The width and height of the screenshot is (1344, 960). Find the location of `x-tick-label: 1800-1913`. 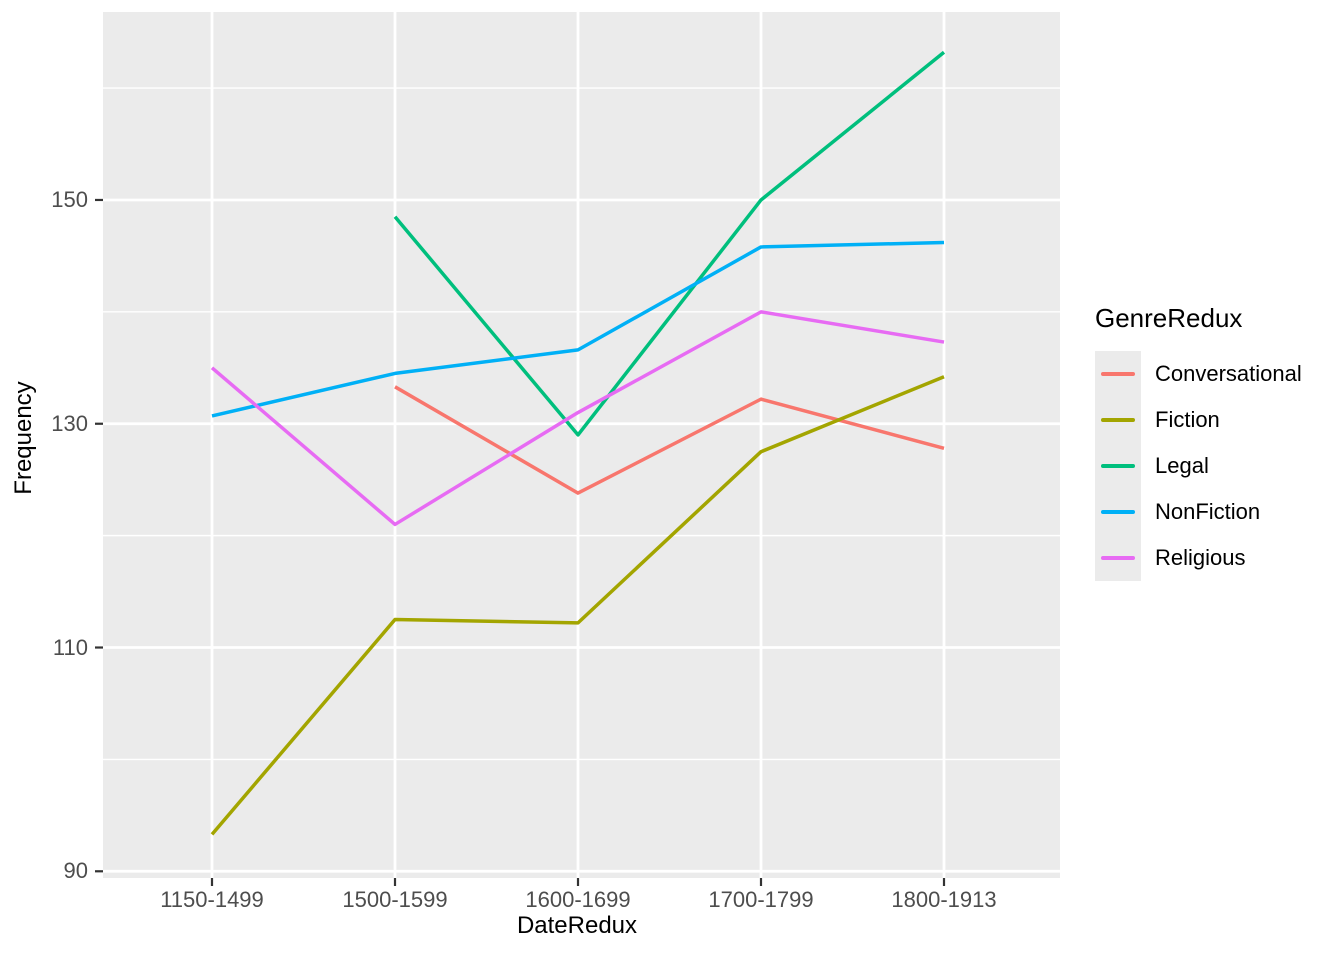

x-tick-label: 1800-1913 is located at coordinates (944, 899).